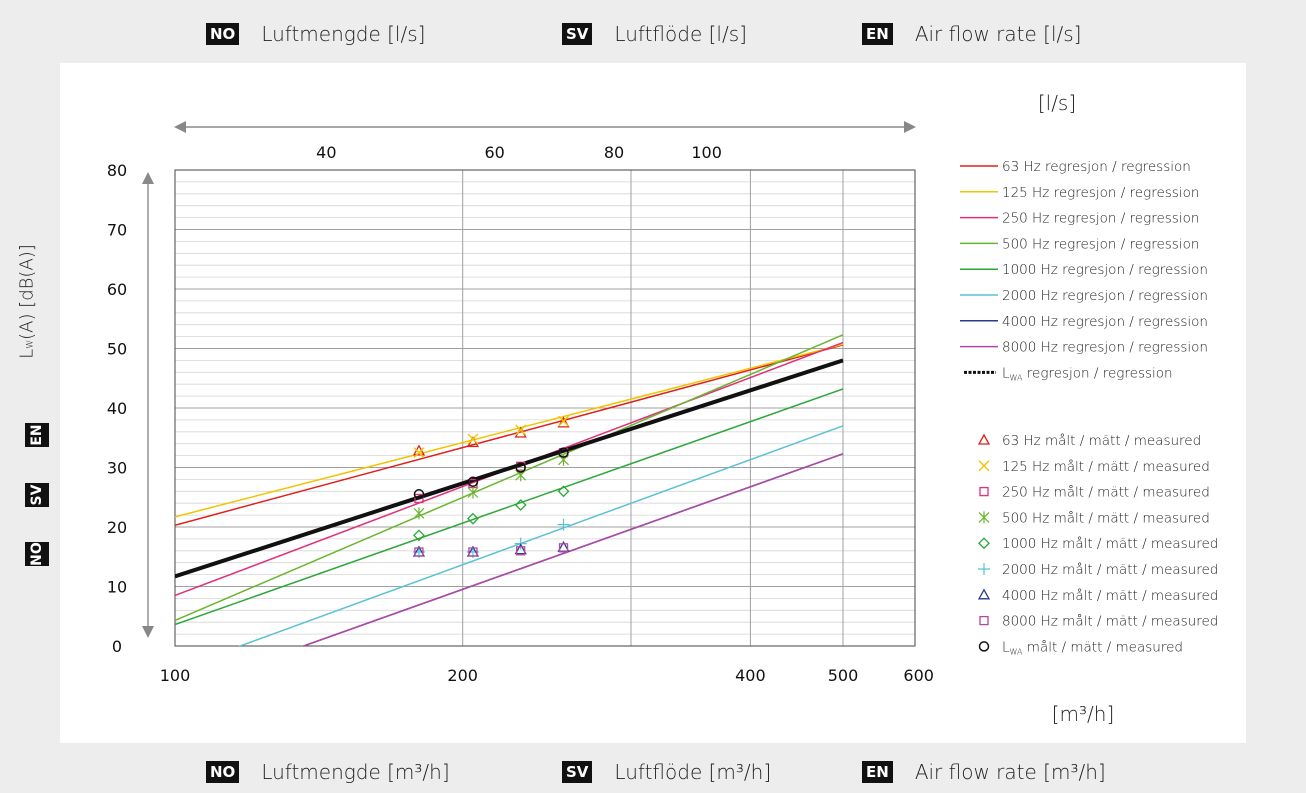 The height and width of the screenshot is (793, 1306). I want to click on y-tick-label: 40, so click(117, 408).